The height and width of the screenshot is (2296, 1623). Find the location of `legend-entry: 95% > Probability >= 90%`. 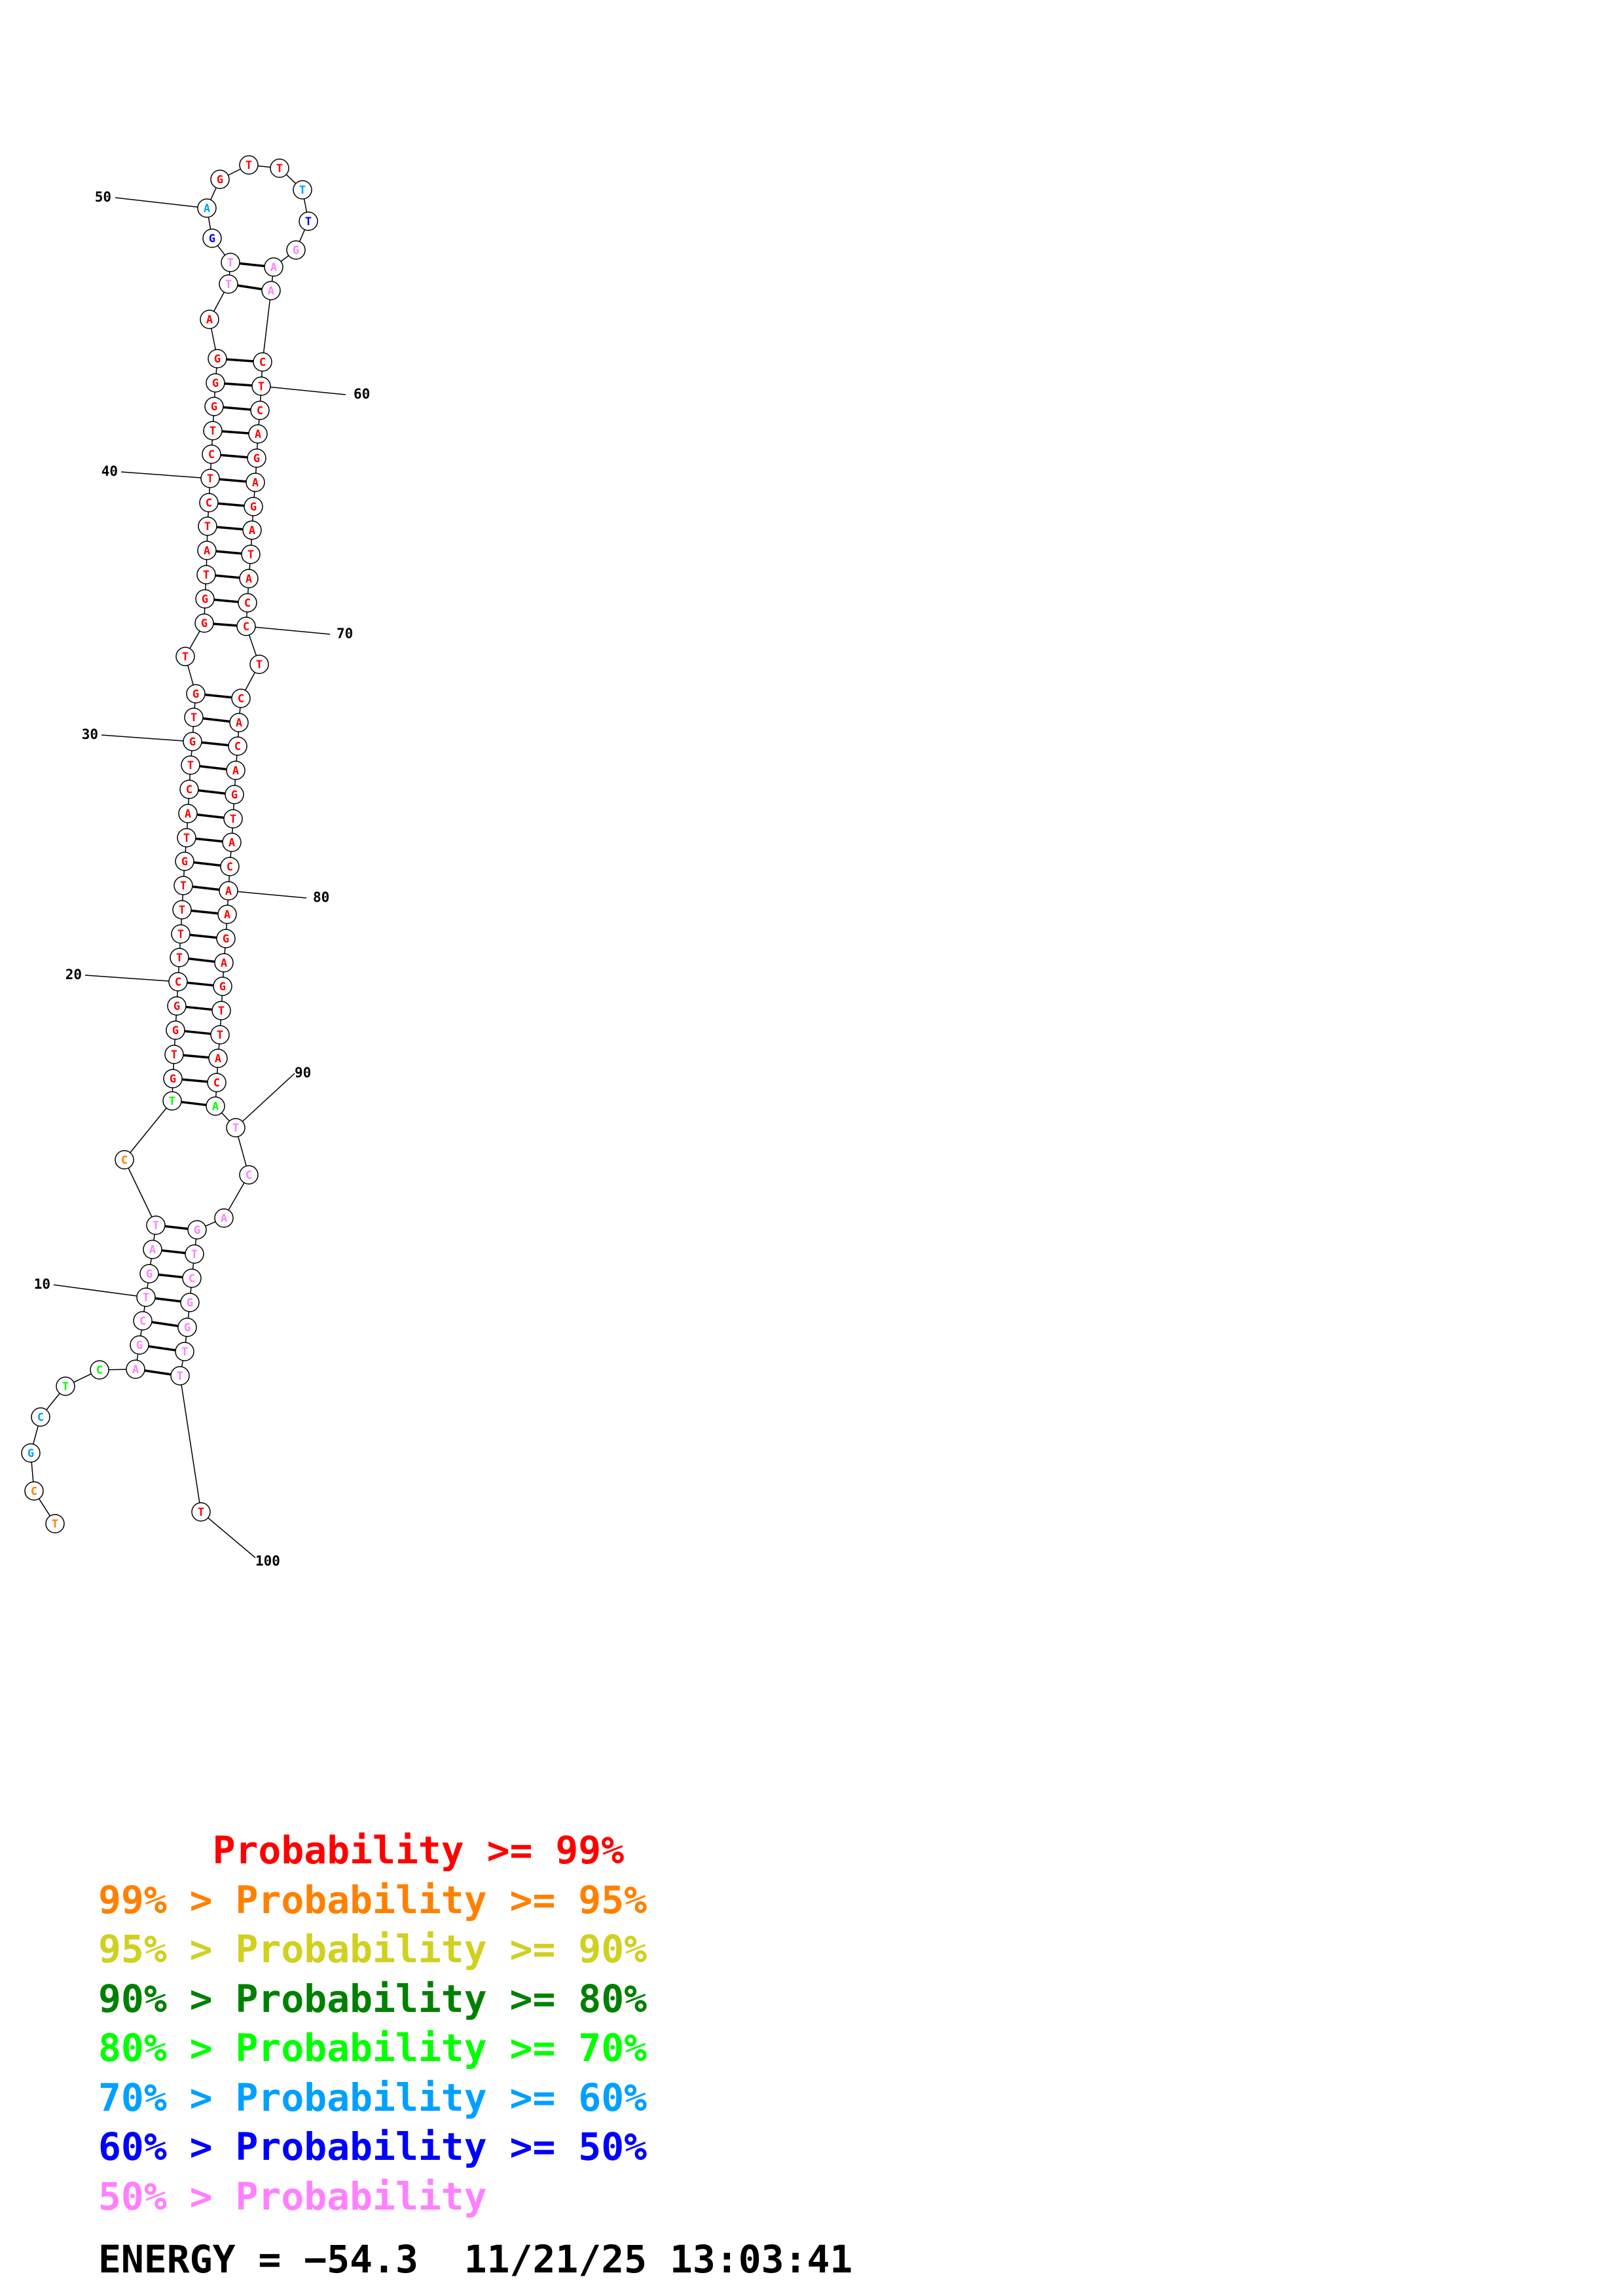

legend-entry: 95% > Probability >= 90% is located at coordinates (372, 1949).